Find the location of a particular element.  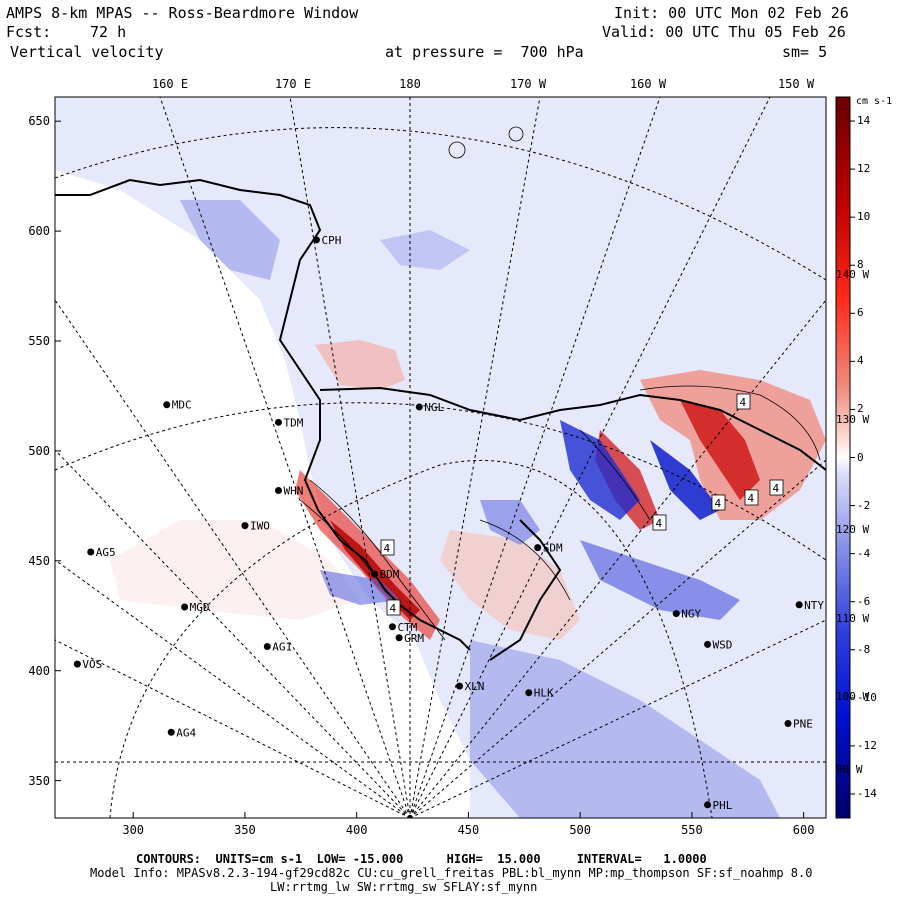

x-tick-label: 400 is located at coordinates (356, 830).